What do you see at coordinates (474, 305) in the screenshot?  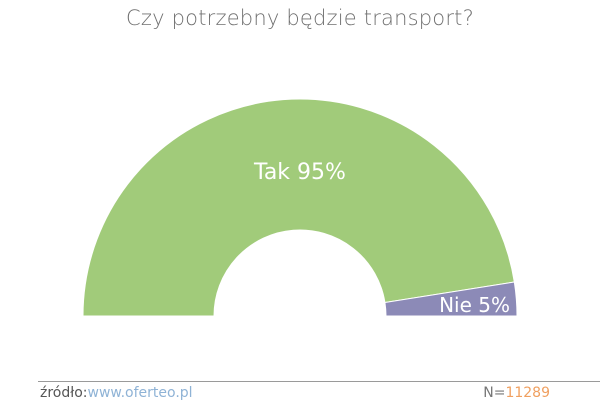 I see `slice-label-nie: Nie 5%` at bounding box center [474, 305].